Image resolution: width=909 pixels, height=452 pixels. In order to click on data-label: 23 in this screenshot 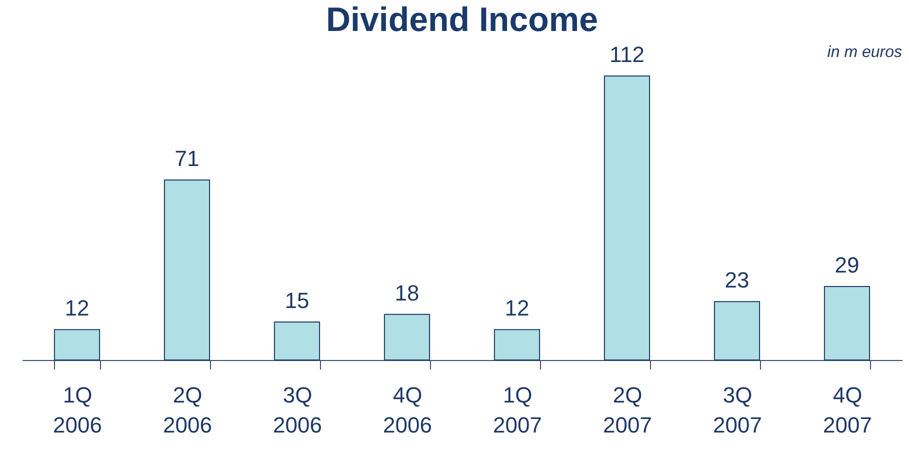, I will do `click(737, 280)`.